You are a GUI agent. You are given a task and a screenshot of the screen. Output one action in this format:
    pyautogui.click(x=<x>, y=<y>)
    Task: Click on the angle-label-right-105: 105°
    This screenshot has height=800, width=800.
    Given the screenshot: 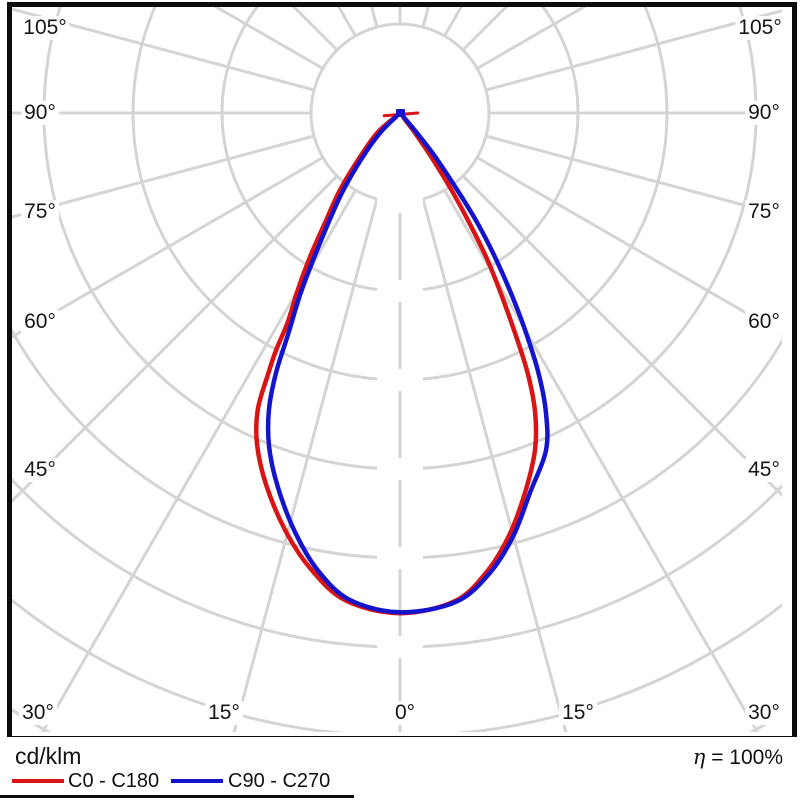 What is the action you would take?
    pyautogui.click(x=760, y=28)
    